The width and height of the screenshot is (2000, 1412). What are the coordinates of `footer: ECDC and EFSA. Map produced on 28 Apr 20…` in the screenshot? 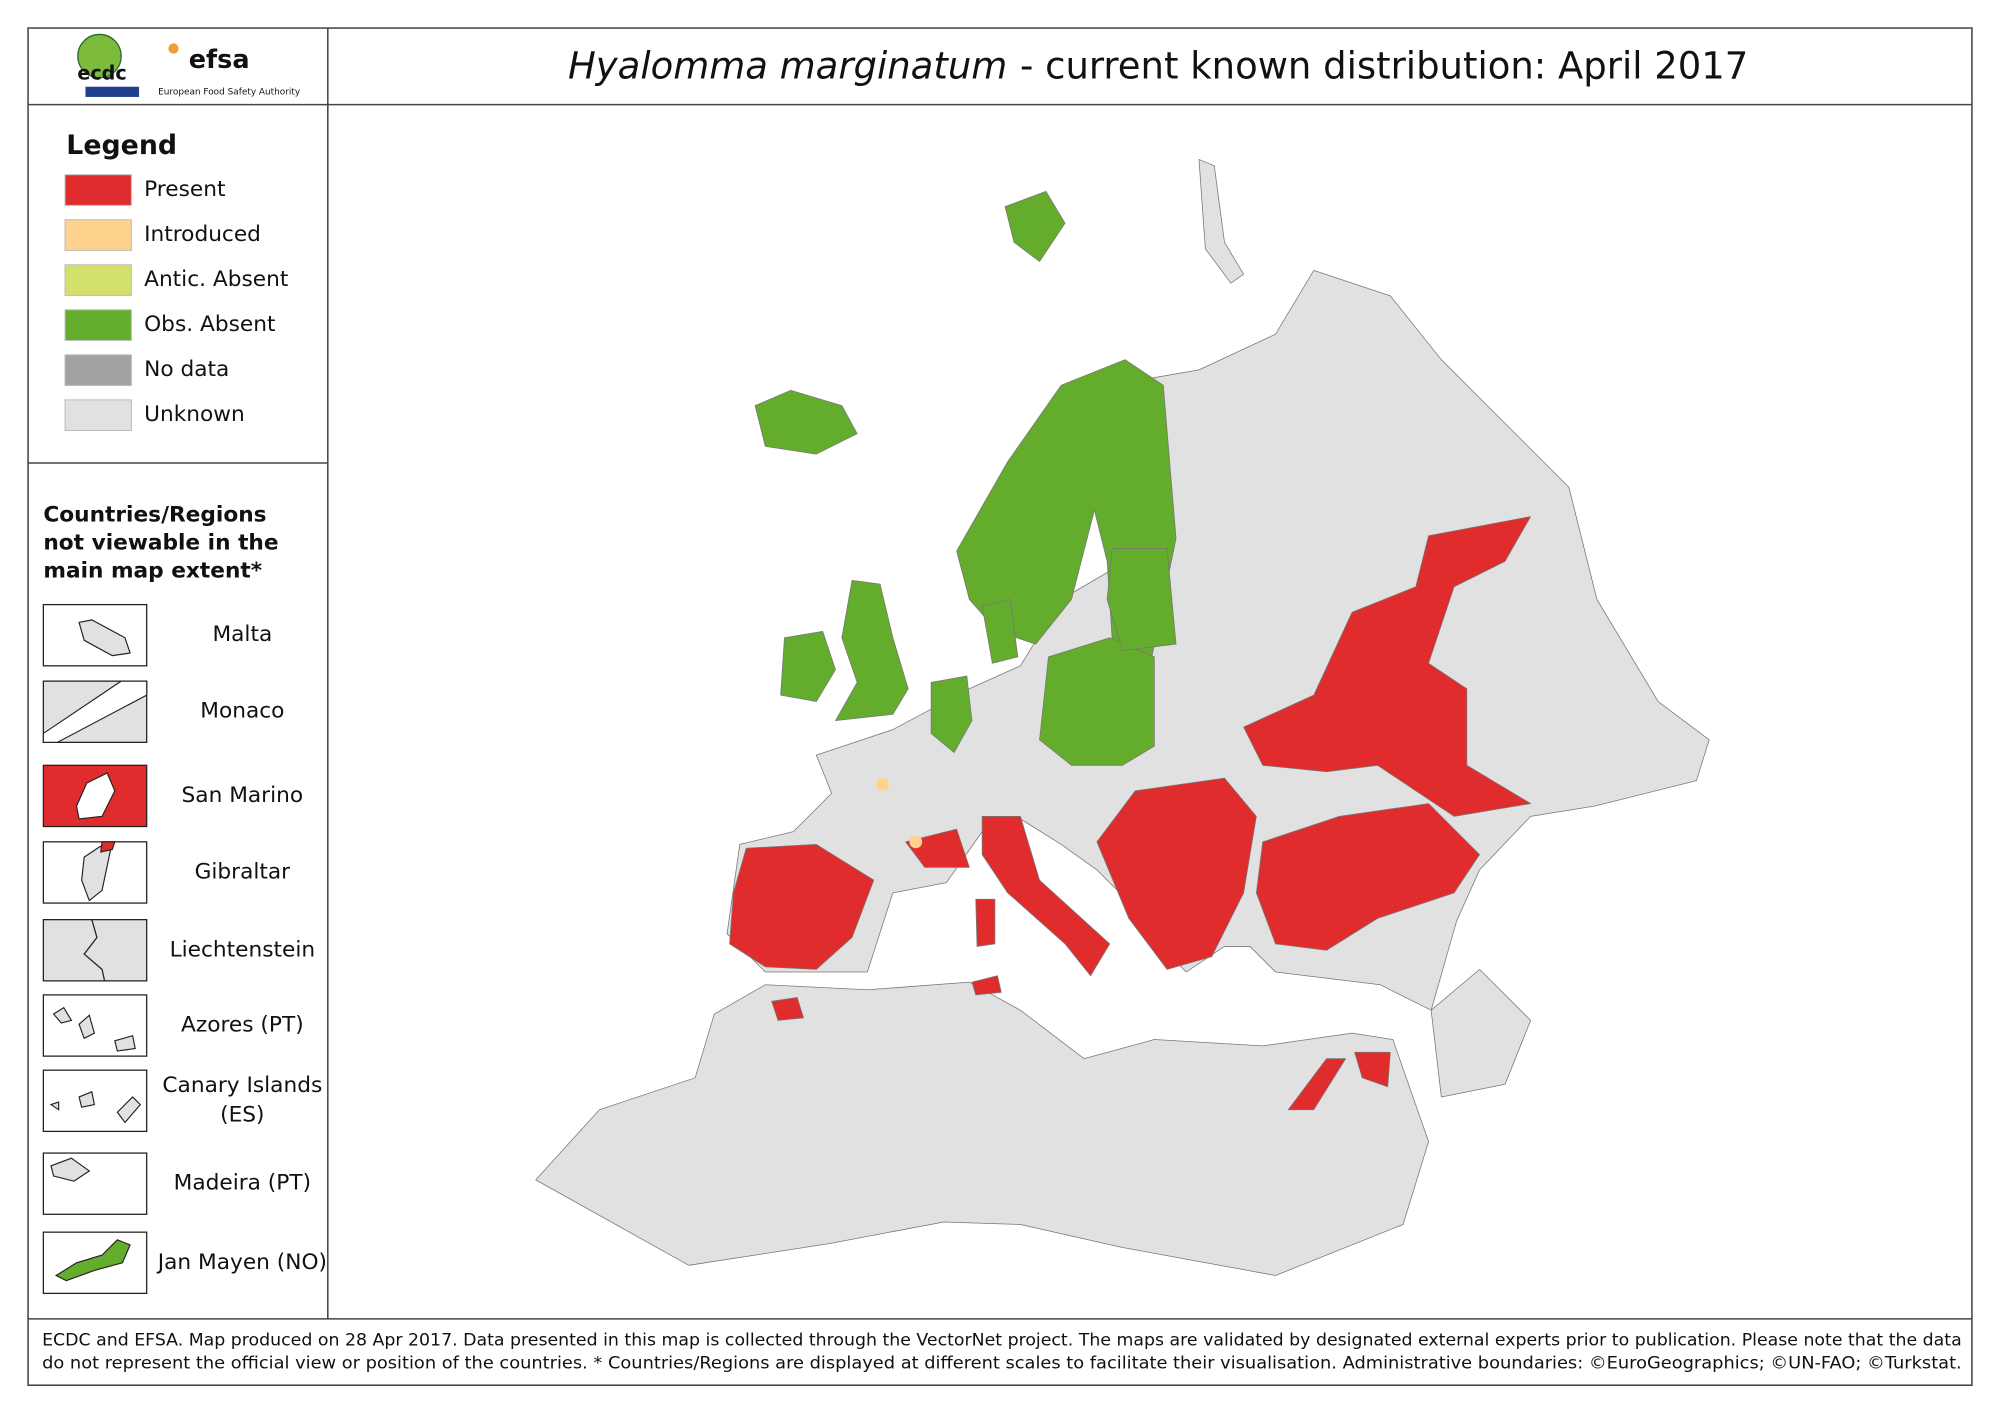 It's located at (1002, 1351).